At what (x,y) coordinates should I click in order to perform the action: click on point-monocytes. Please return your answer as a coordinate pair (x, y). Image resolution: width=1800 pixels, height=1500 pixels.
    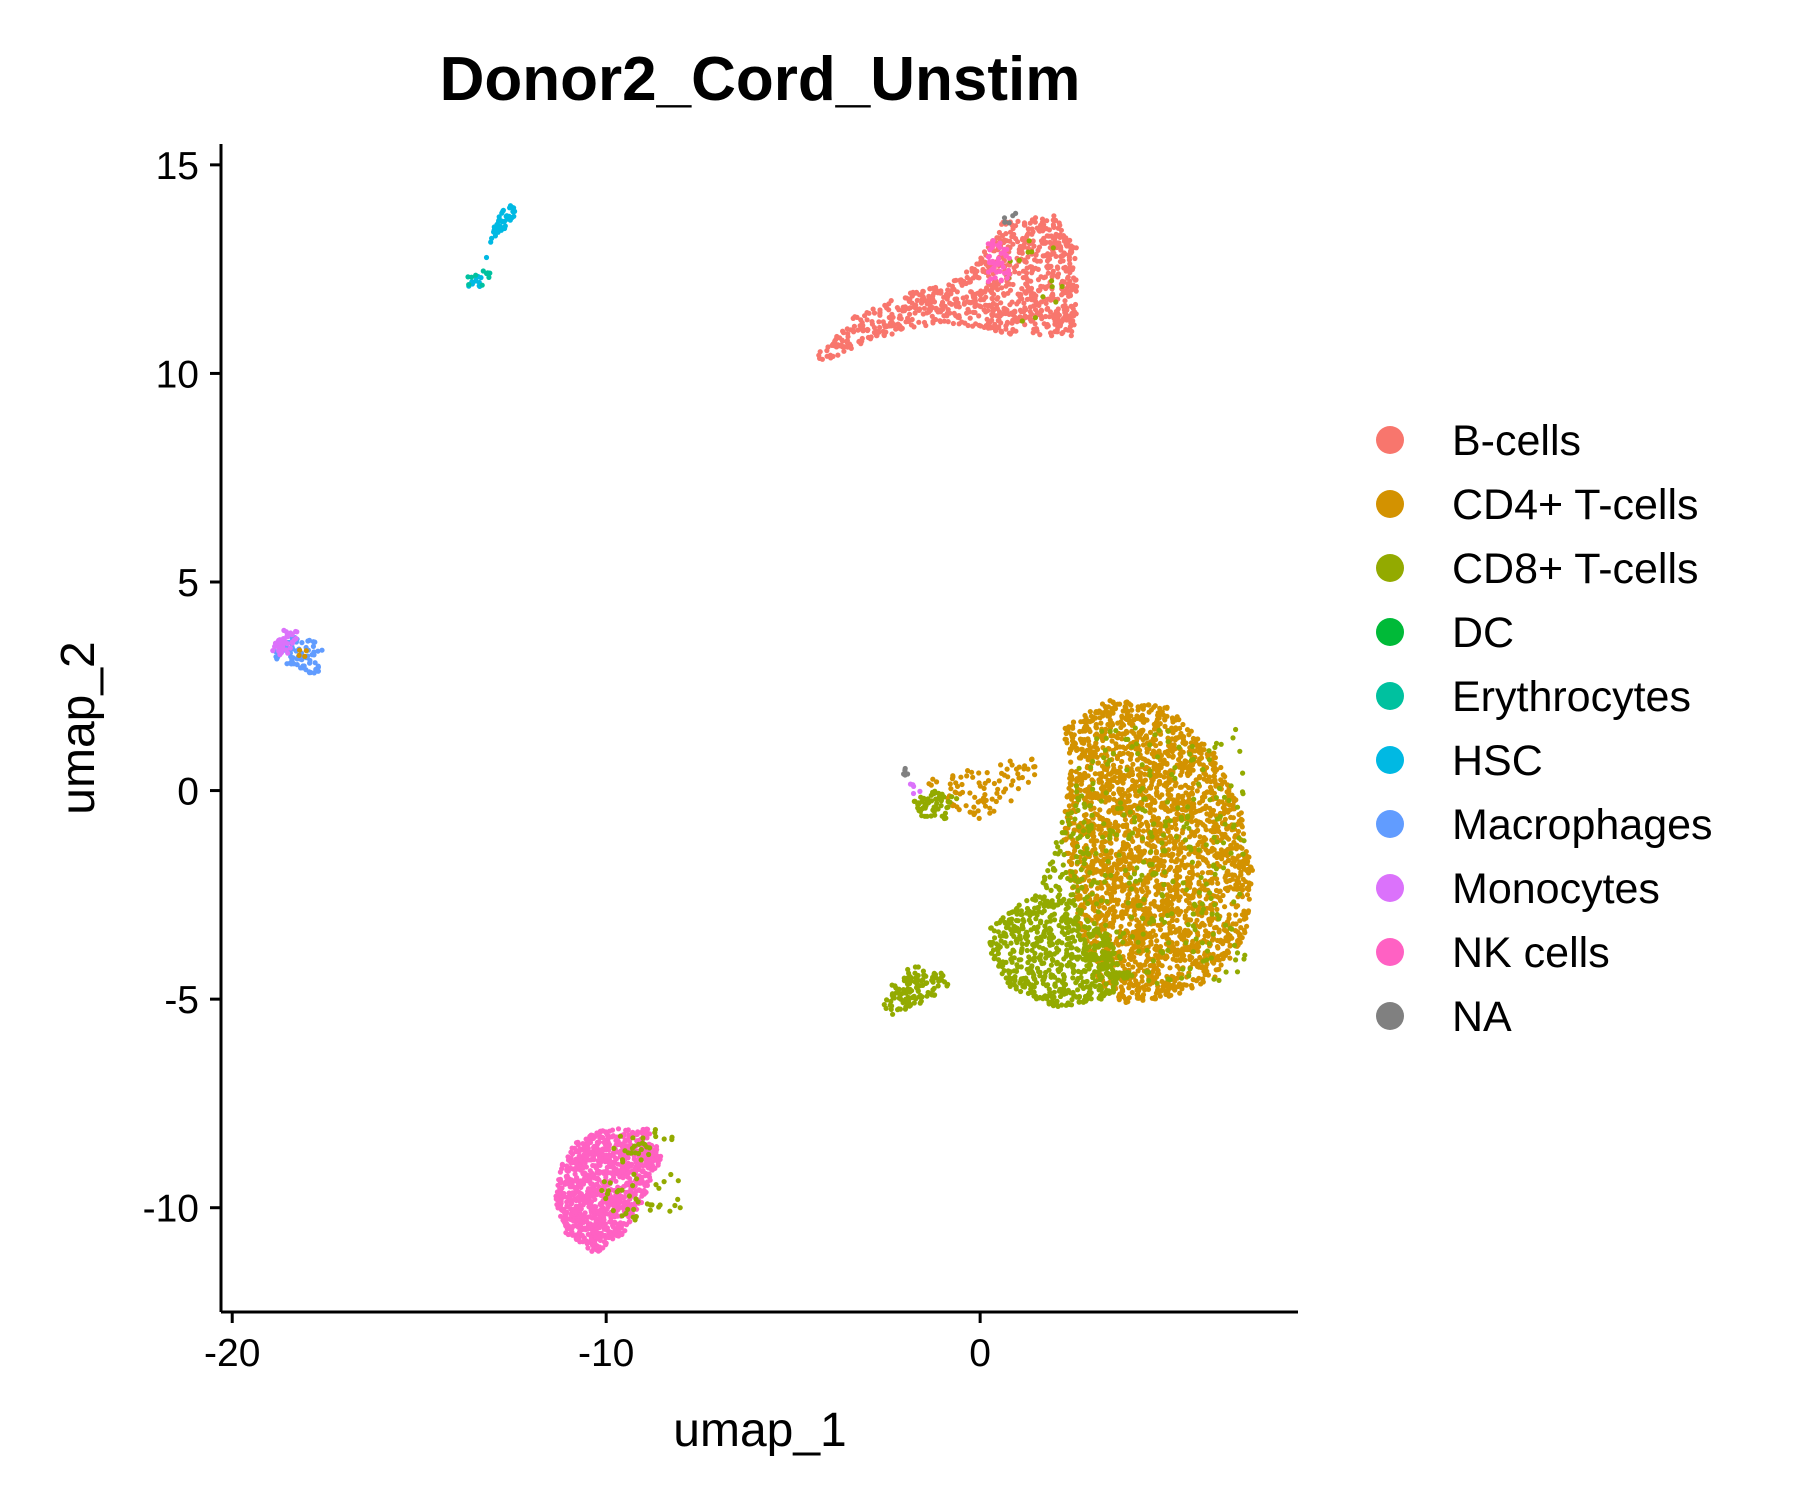
    Looking at the image, I should click on (288, 653).